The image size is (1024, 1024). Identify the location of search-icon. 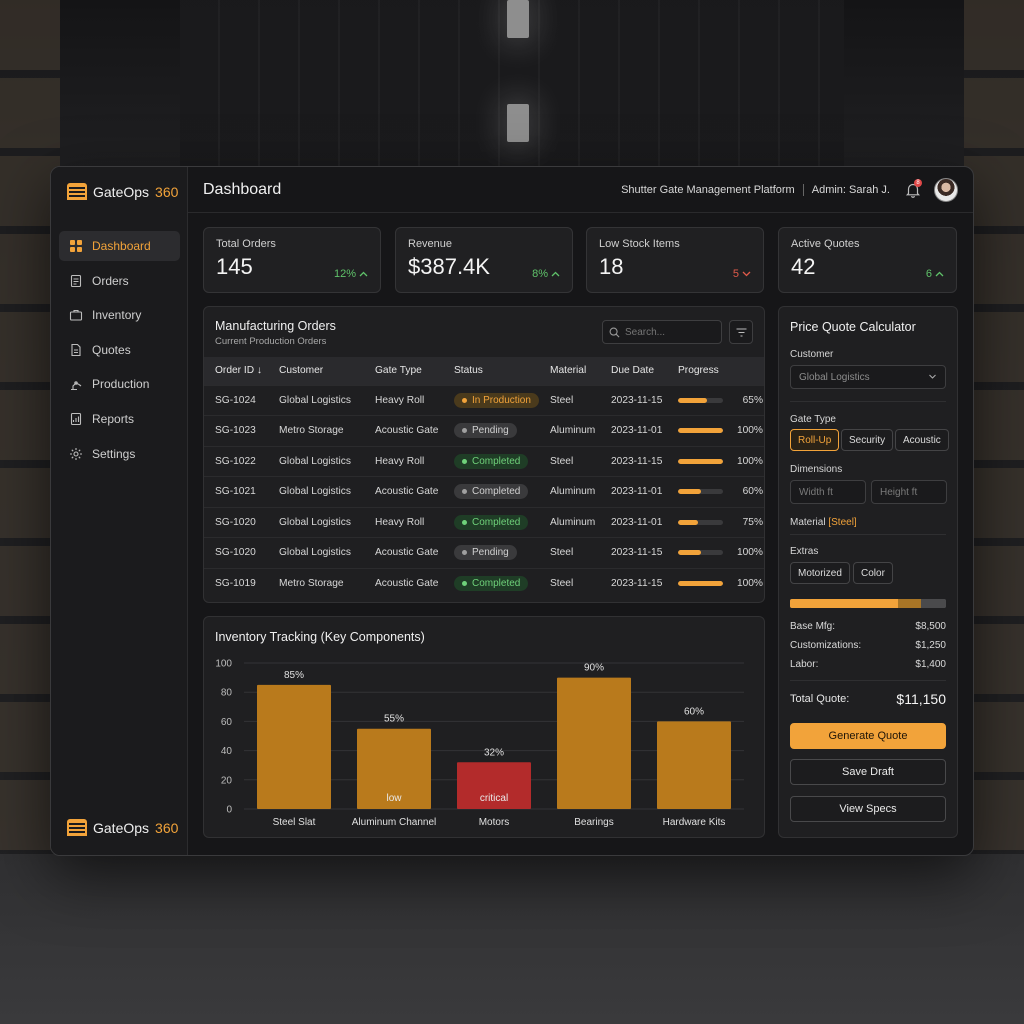
(614, 332).